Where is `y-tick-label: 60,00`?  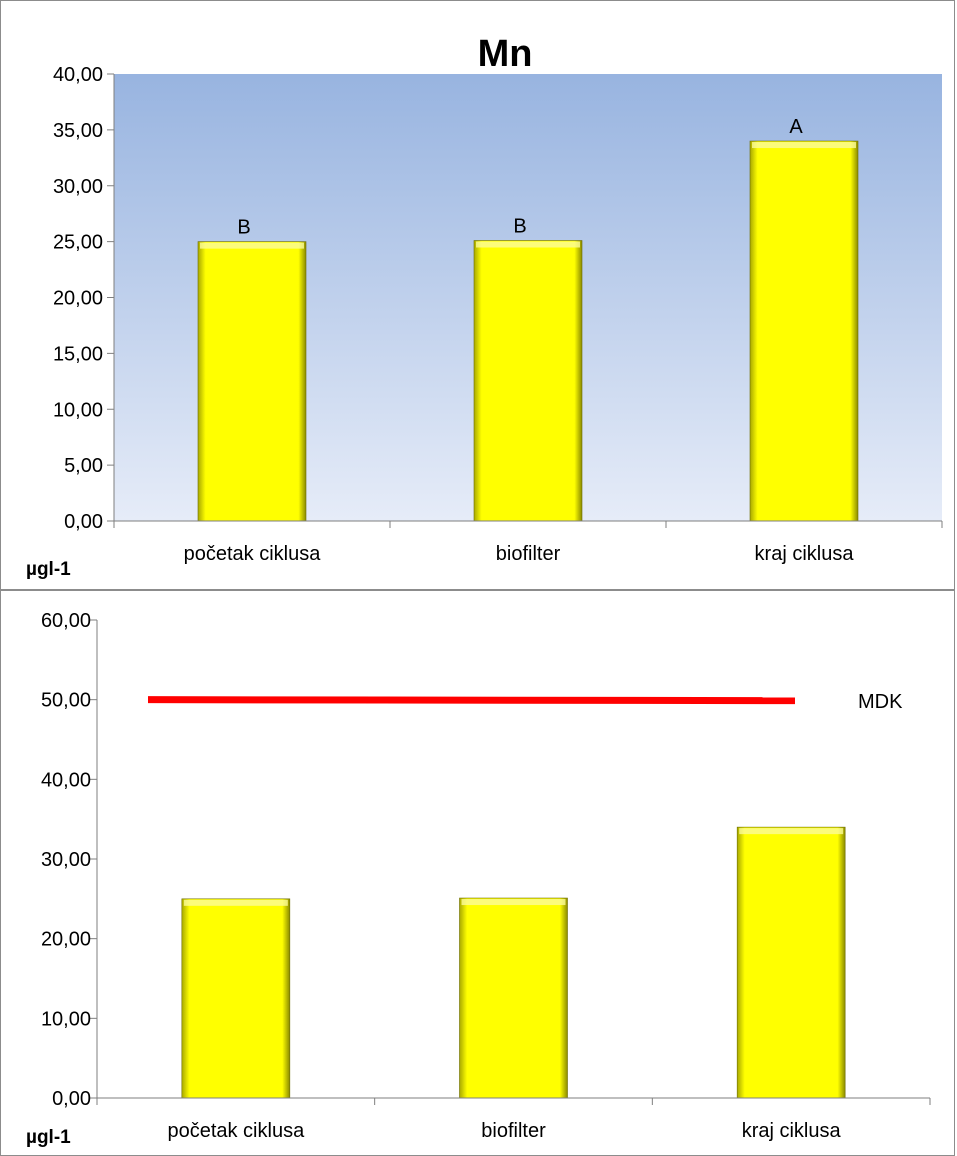
y-tick-label: 60,00 is located at coordinates (66, 621).